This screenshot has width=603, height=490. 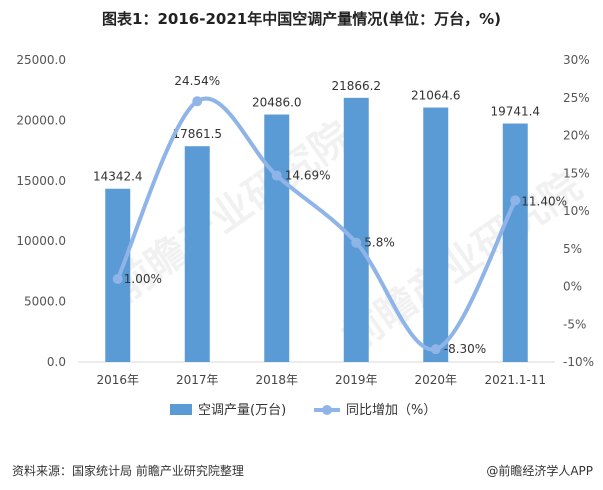 What do you see at coordinates (578, 362) in the screenshot?
I see `y-right-tick-label: -10%` at bounding box center [578, 362].